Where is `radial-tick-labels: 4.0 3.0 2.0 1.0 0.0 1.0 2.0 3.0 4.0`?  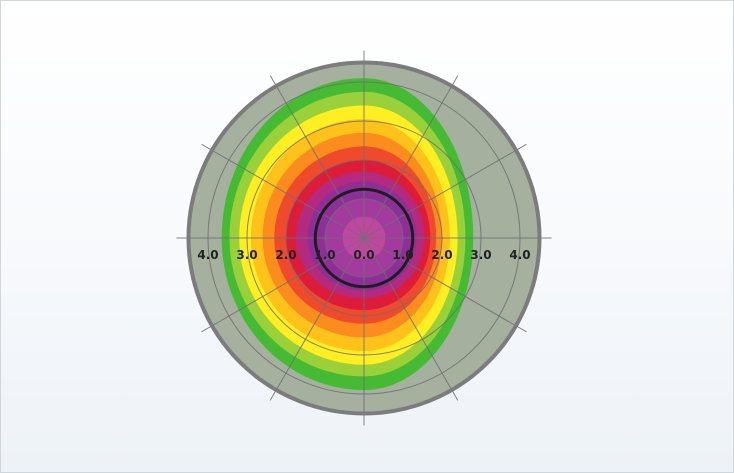
radial-tick-labels: 4.0 3.0 2.0 1.0 0.0 1.0 2.0 3.0 4.0 is located at coordinates (363, 255).